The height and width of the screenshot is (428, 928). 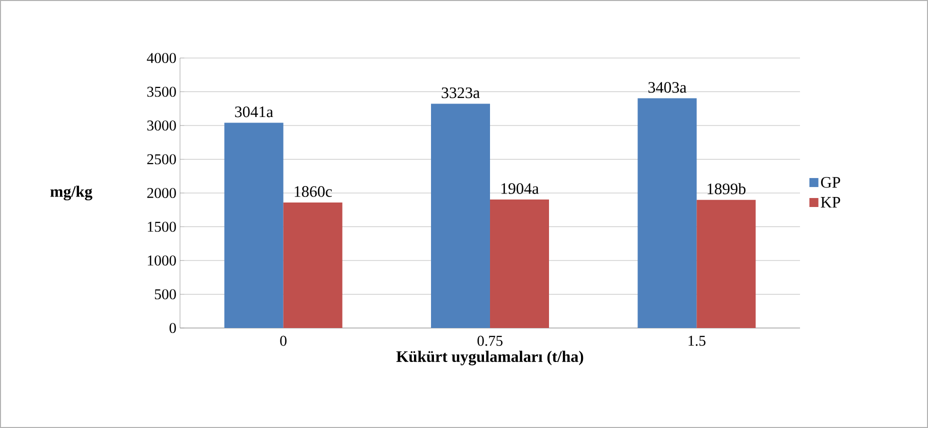 I want to click on y-tick-label: 500, so click(x=165, y=294).